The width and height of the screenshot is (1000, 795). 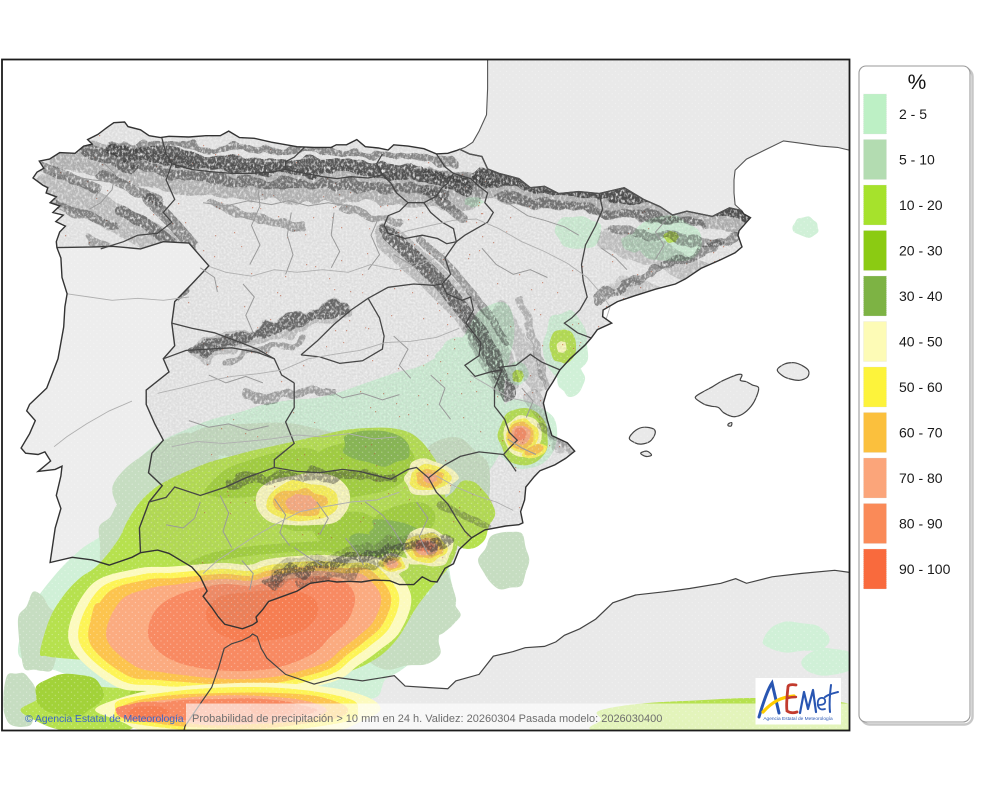 I want to click on svg-text: 30 - 40, so click(x=921, y=296).